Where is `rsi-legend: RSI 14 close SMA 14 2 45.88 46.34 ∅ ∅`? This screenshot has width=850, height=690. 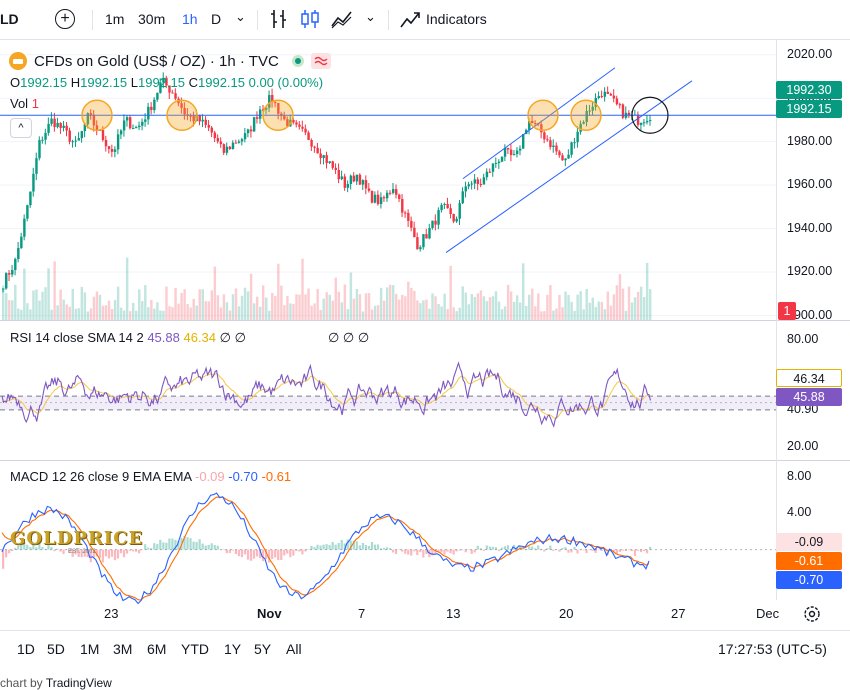 rsi-legend: RSI 14 close SMA 14 2 45.88 46.34 ∅ ∅ is located at coordinates (128, 338).